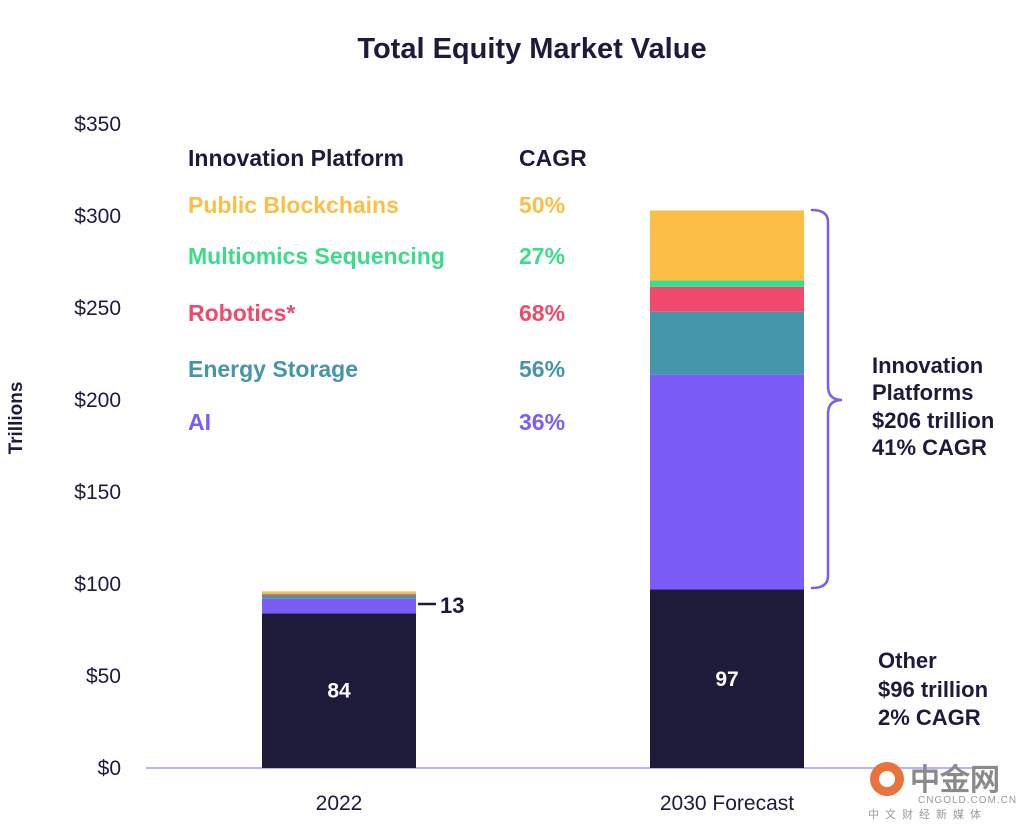  What do you see at coordinates (531, 49) in the screenshot?
I see `chart-title: Total Equity Market Value` at bounding box center [531, 49].